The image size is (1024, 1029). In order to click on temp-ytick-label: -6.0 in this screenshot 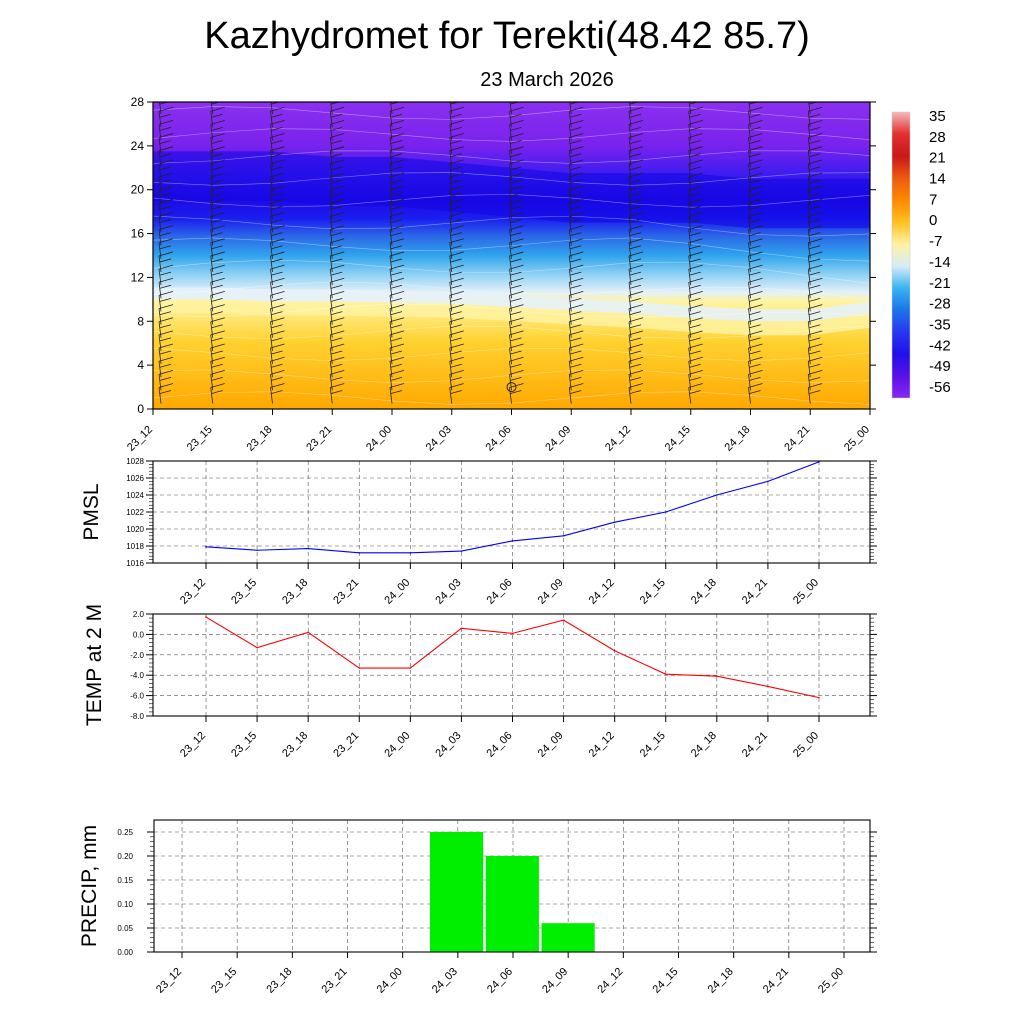, I will do `click(137, 696)`.